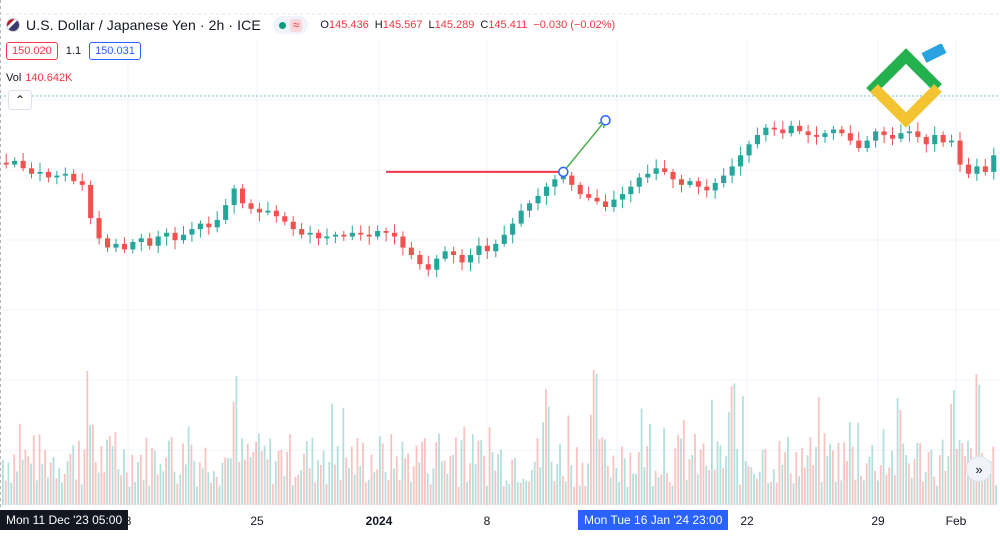  What do you see at coordinates (379, 521) in the screenshot?
I see `time-tick: 2024` at bounding box center [379, 521].